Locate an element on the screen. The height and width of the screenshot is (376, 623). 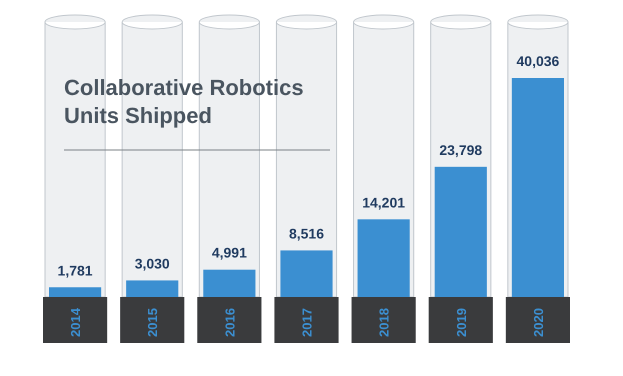
data-label: 4,991 is located at coordinates (230, 252).